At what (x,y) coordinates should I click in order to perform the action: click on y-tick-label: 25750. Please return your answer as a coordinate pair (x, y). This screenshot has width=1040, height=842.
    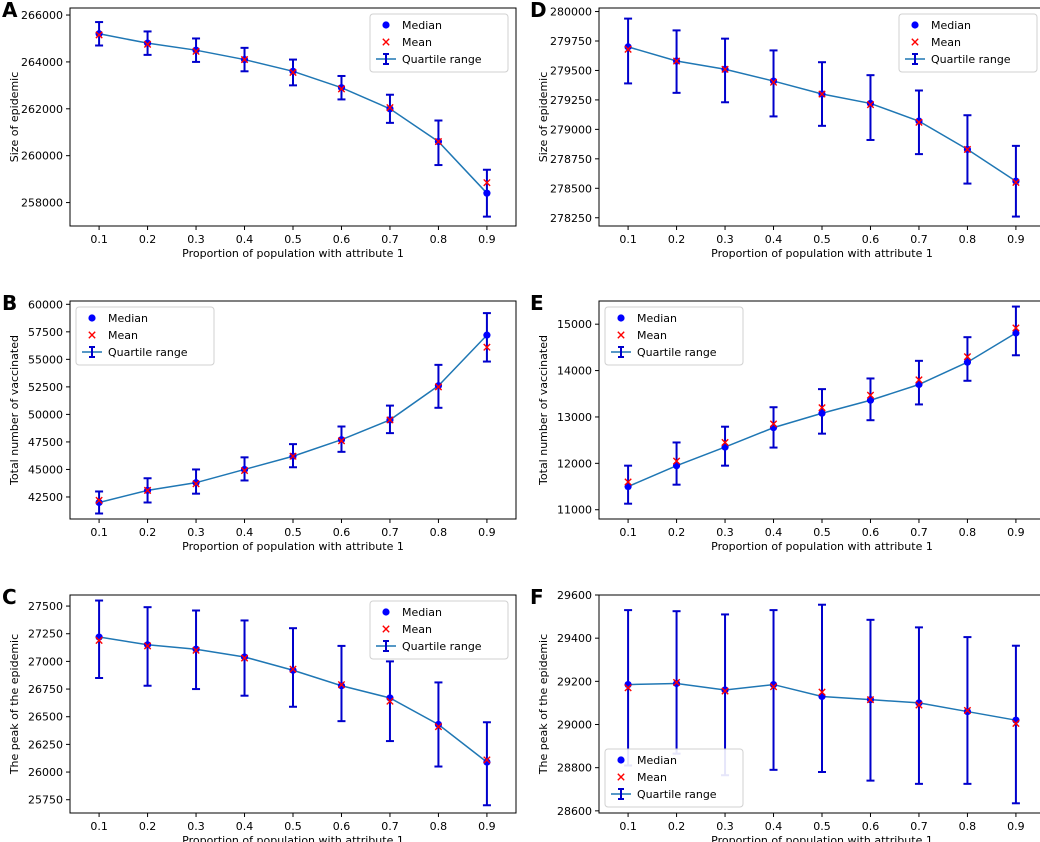
    Looking at the image, I should click on (45, 800).